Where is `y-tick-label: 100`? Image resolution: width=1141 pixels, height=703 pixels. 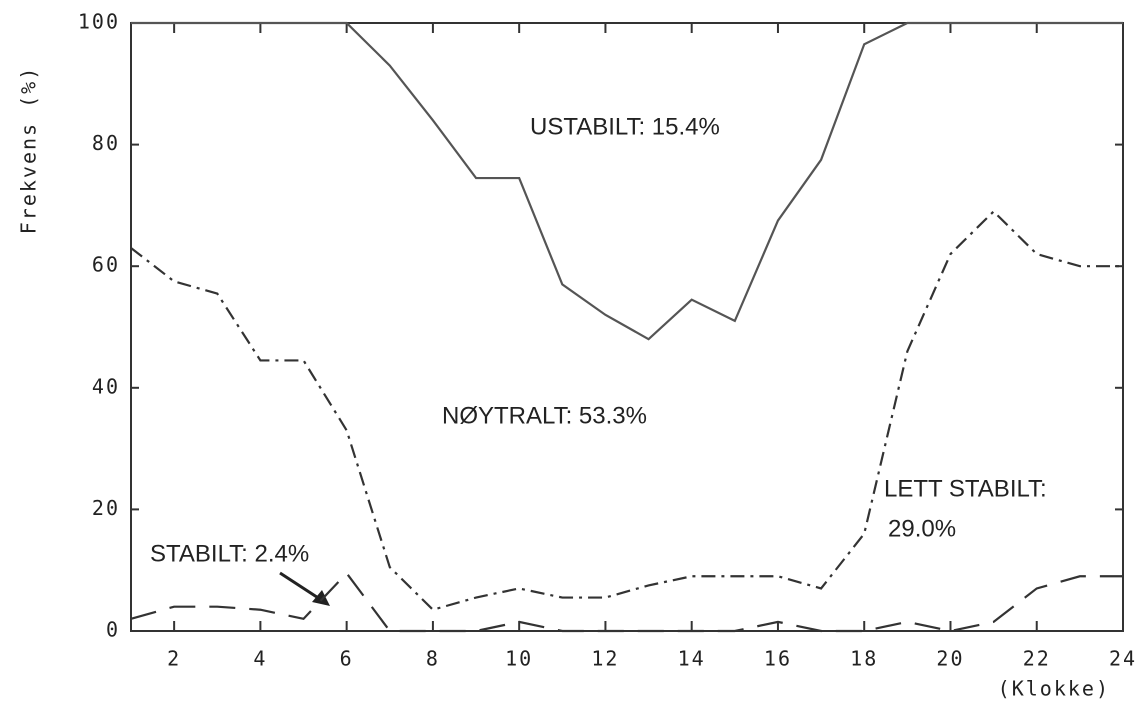
y-tick-label: 100 is located at coordinates (99, 22).